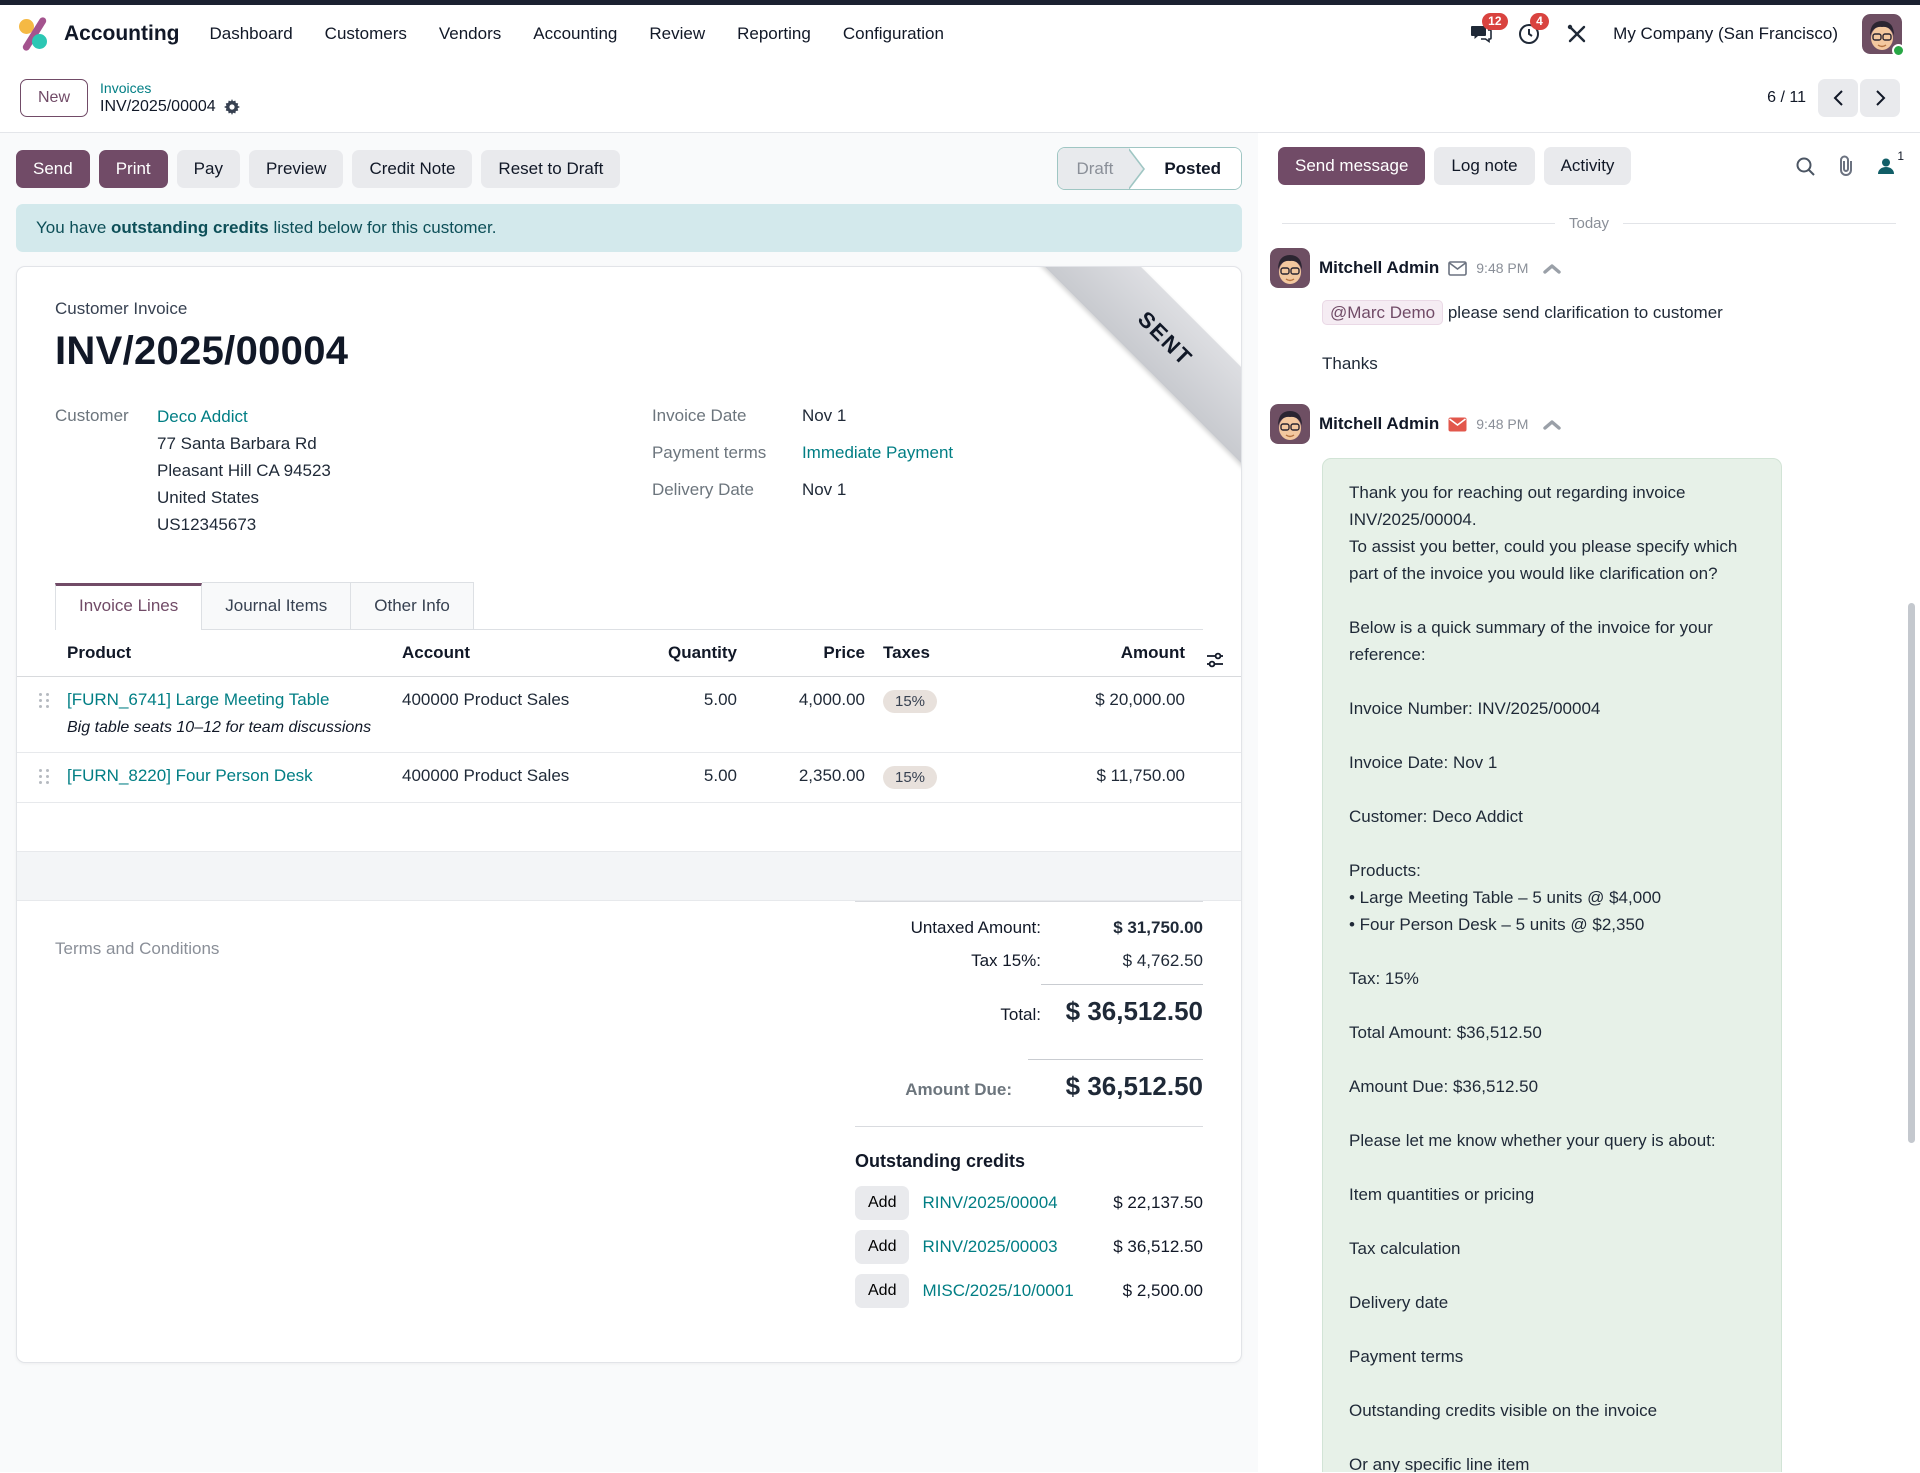 This screenshot has height=1473, width=1920. What do you see at coordinates (893, 33) in the screenshot?
I see `menu-configuration: Configuration` at bounding box center [893, 33].